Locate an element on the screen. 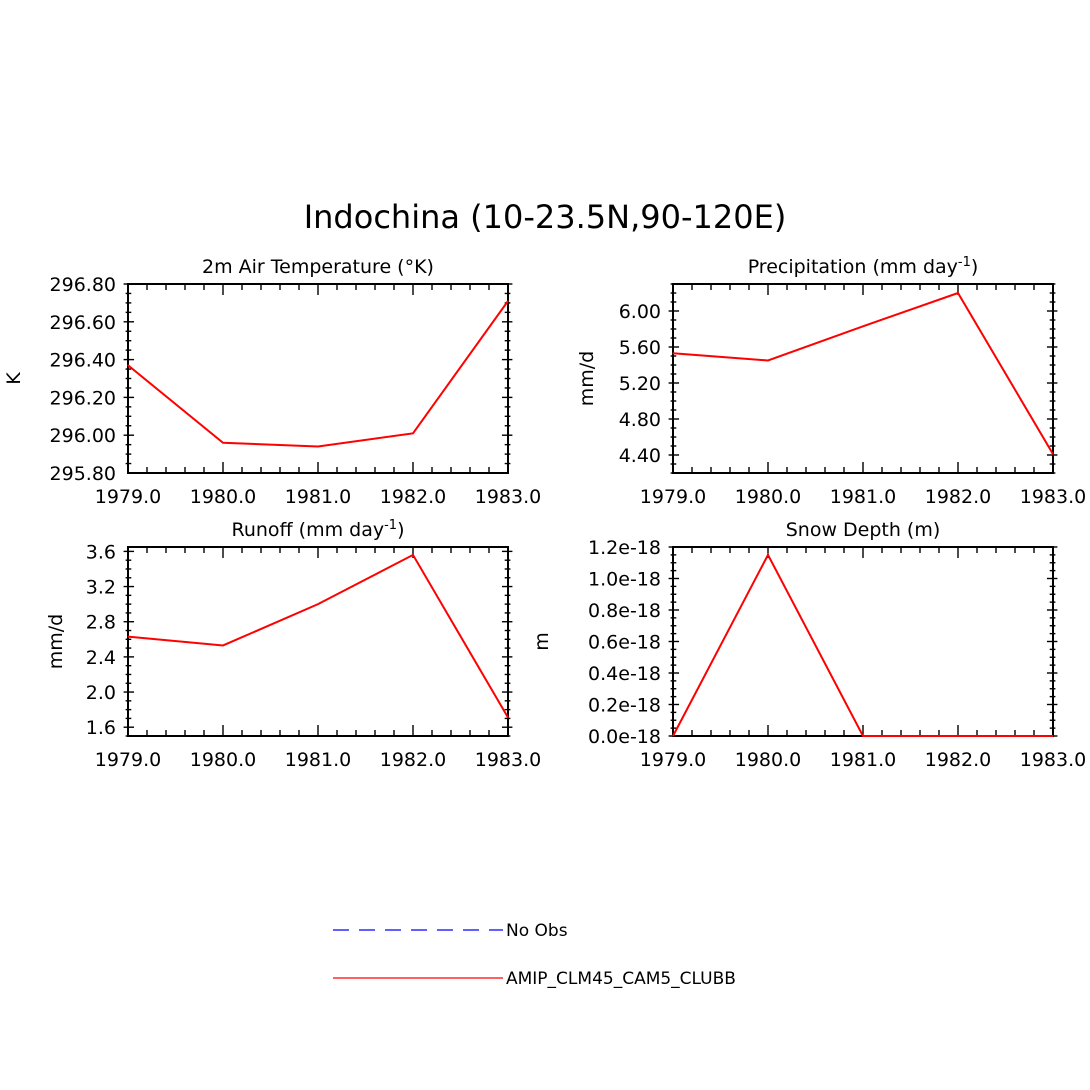 This screenshot has width=1090, height=1090. runoff-ytick-label: 2.0 is located at coordinates (101, 693).